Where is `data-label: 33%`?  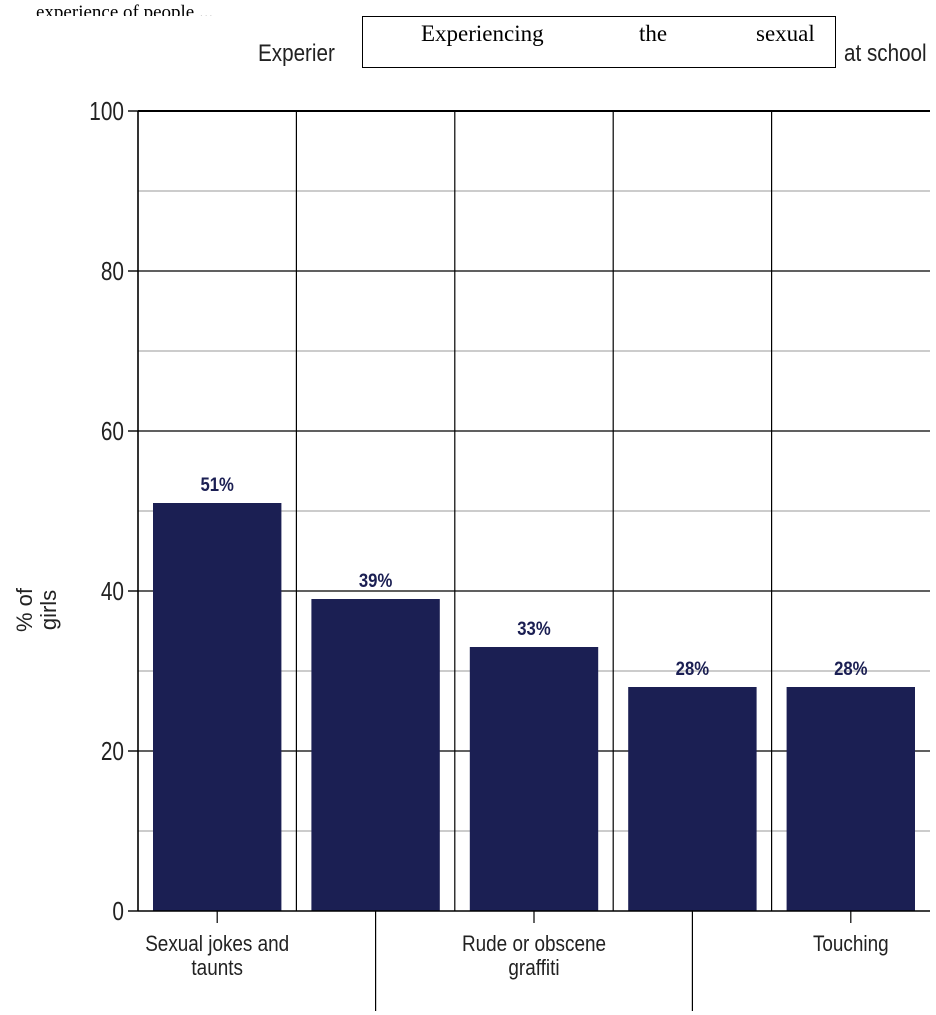
data-label: 33% is located at coordinates (534, 628).